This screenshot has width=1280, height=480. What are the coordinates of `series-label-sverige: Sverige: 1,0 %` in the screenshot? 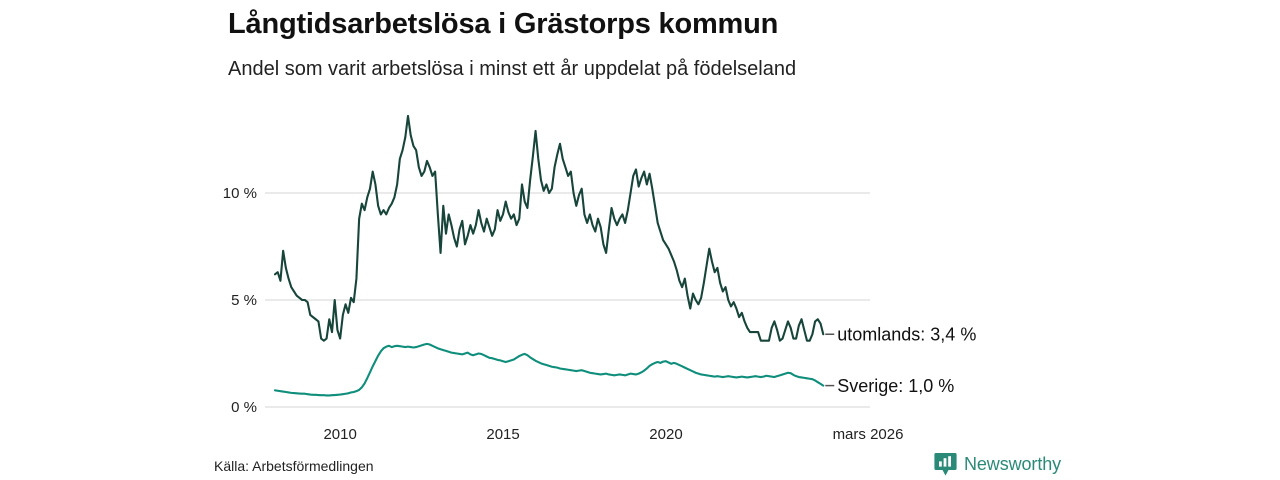 It's located at (895, 386).